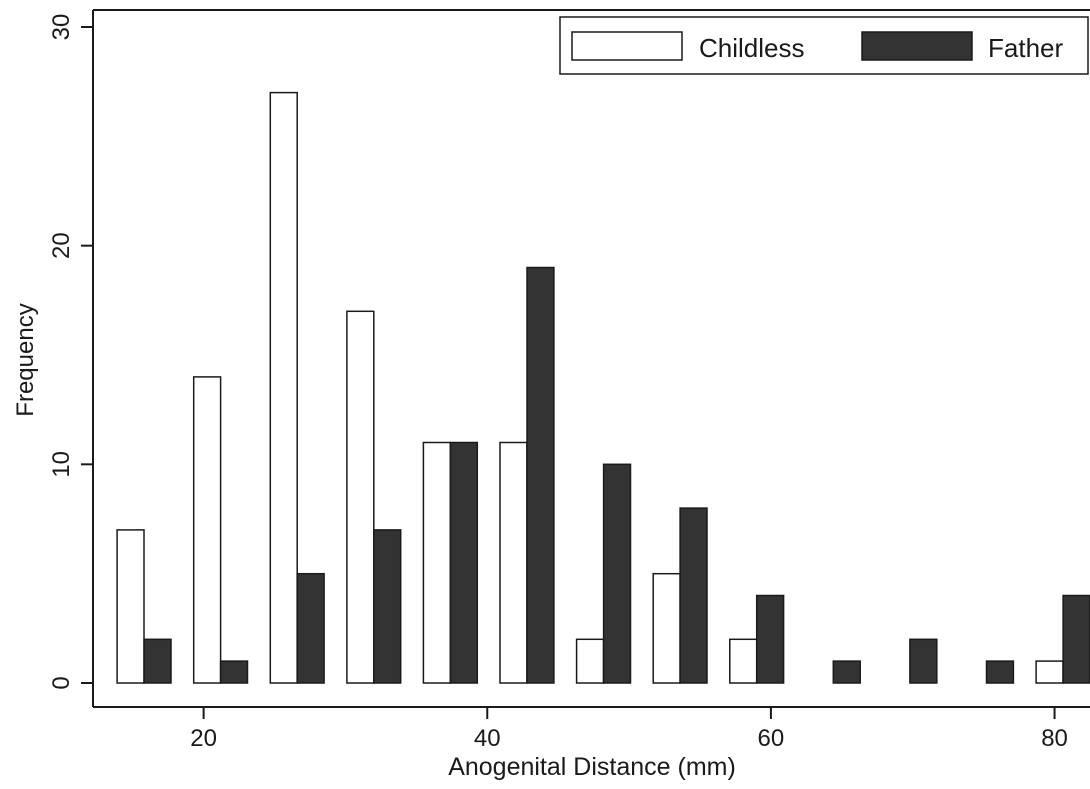 The width and height of the screenshot is (1090, 789). Describe the element at coordinates (61, 464) in the screenshot. I see `y-tick-label: 10` at that location.